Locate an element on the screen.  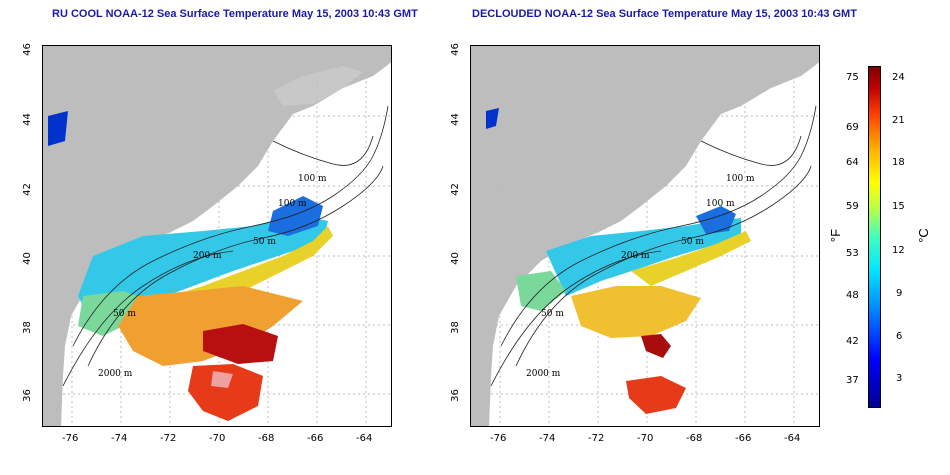
temperature-colorbar is located at coordinates (874, 237).